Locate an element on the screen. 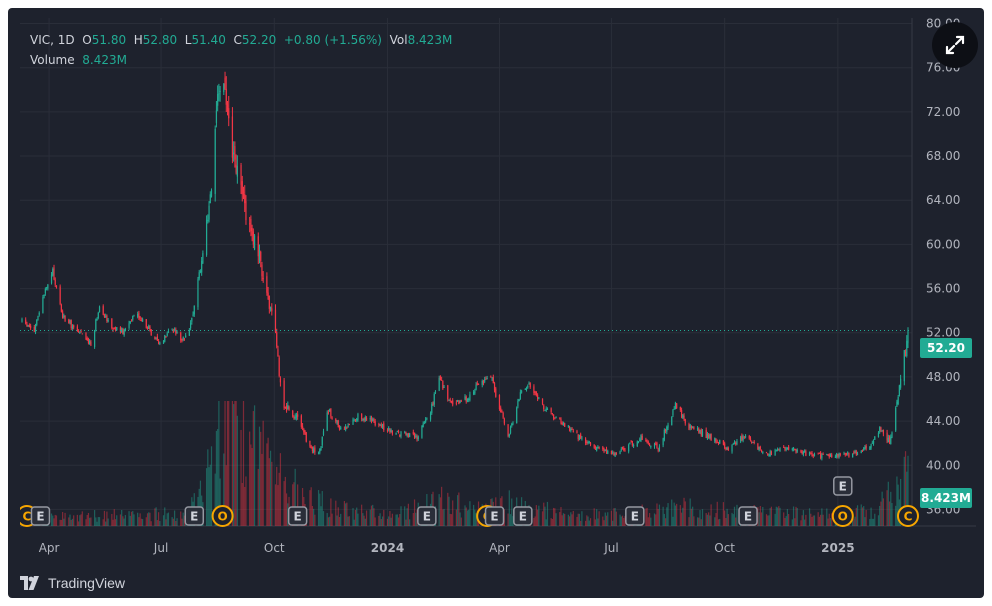  time-axis: Apr Jul Oct 2024 Apr Jul Oct 2025 is located at coordinates (498, 540).